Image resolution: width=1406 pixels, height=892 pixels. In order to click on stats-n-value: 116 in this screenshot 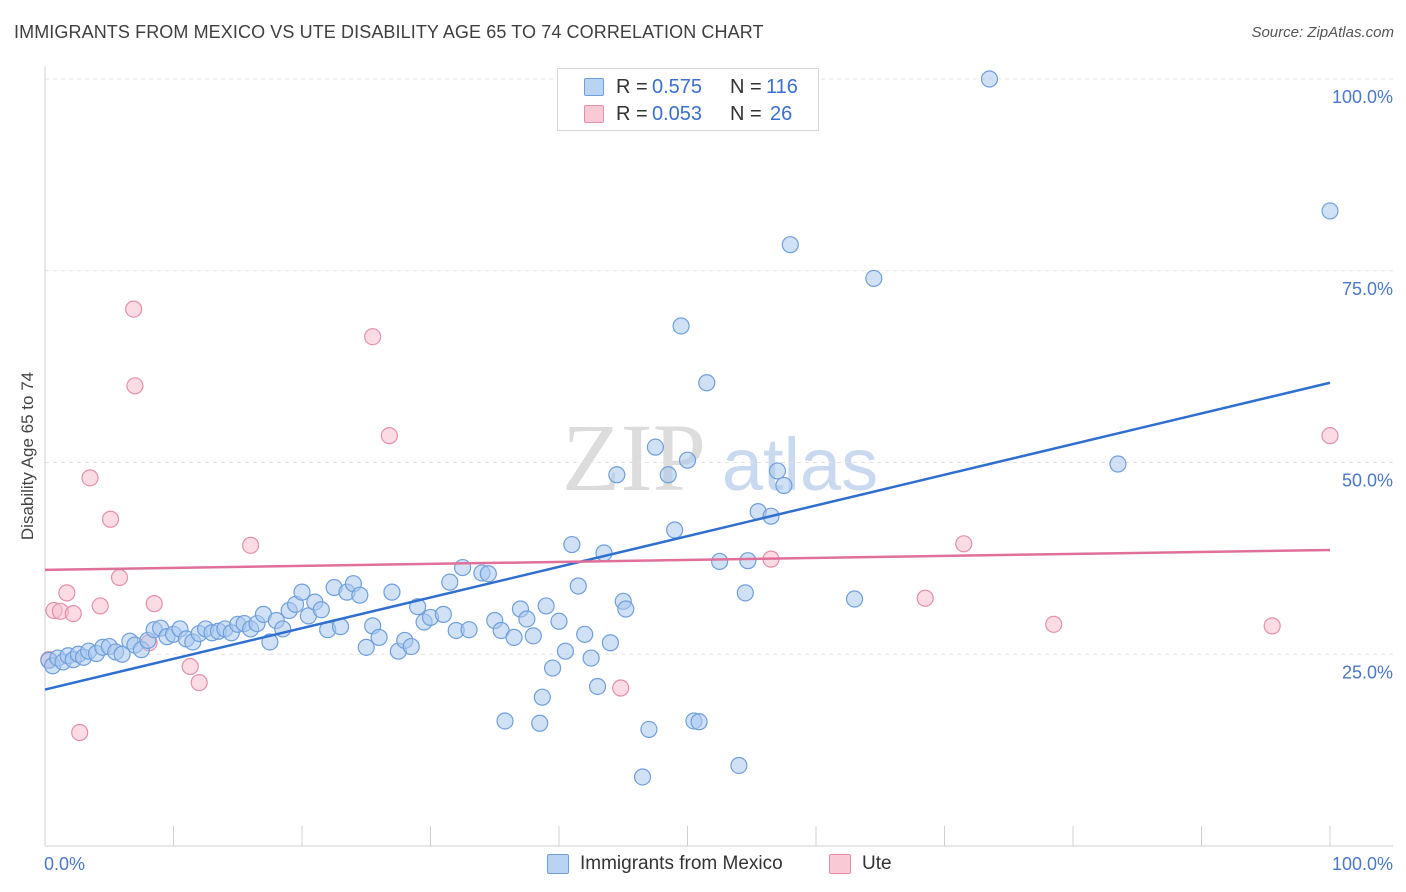, I will do `click(782, 87)`.